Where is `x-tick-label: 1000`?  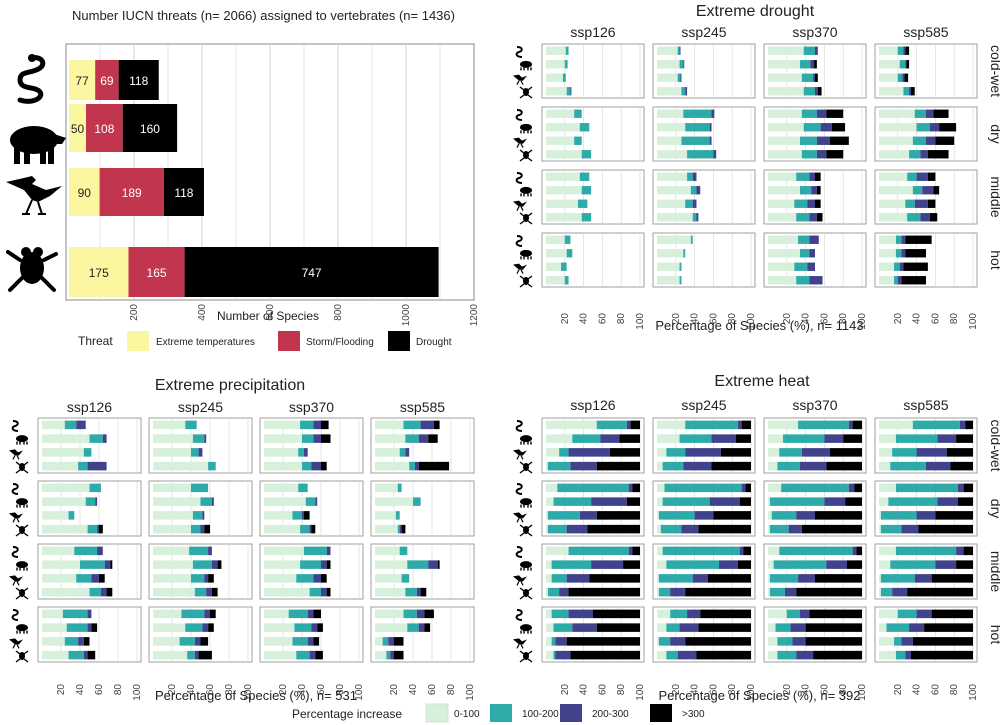 x-tick-label: 1000 is located at coordinates (406, 315).